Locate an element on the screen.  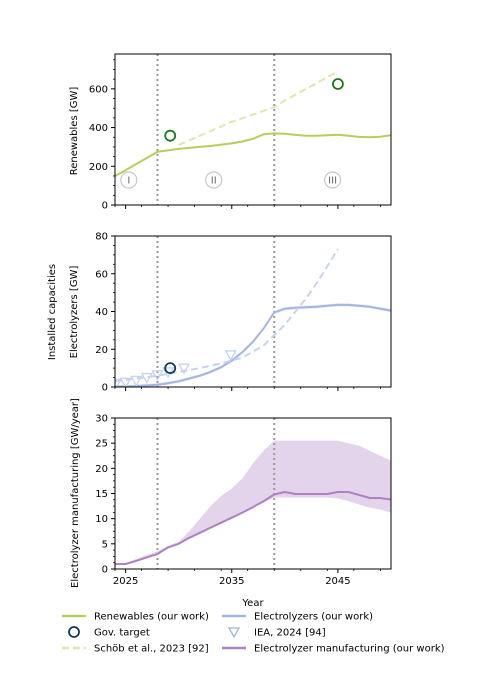
phase-label: I is located at coordinates (128, 181).